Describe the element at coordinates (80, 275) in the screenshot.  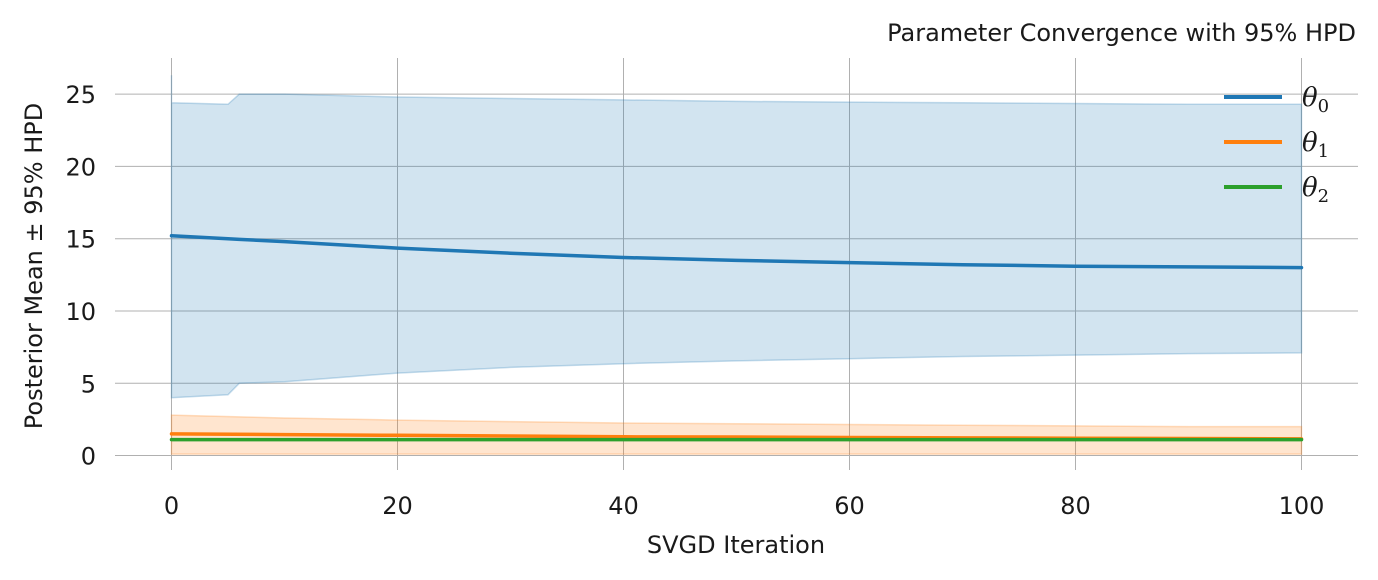
I see `y-axis-ticks: 0 5 10 15 20 25` at that location.